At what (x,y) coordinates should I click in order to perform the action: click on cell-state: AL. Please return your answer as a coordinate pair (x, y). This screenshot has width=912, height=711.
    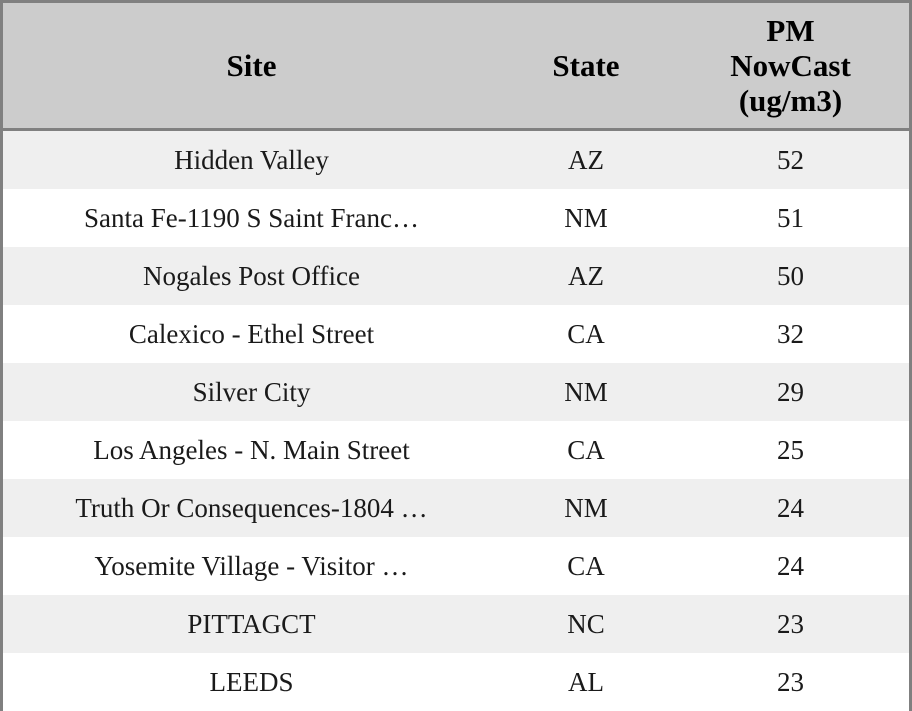
    Looking at the image, I should click on (586, 682).